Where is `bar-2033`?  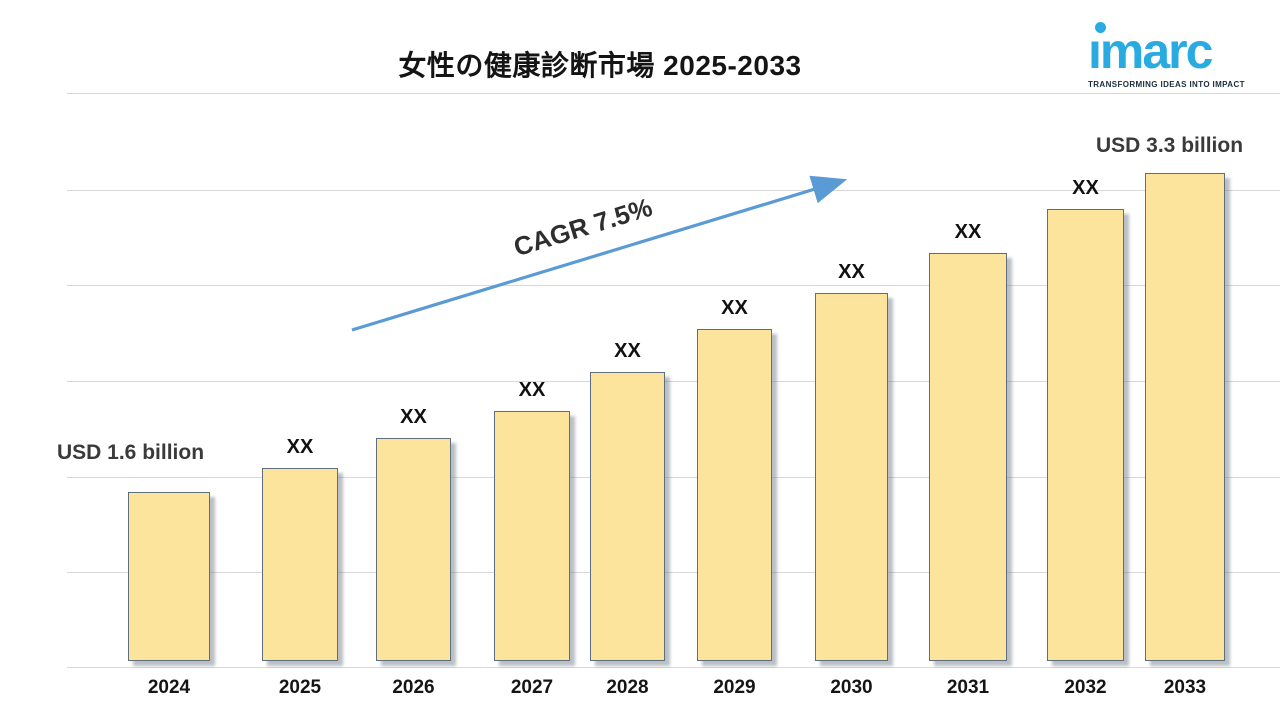 bar-2033 is located at coordinates (1185, 417).